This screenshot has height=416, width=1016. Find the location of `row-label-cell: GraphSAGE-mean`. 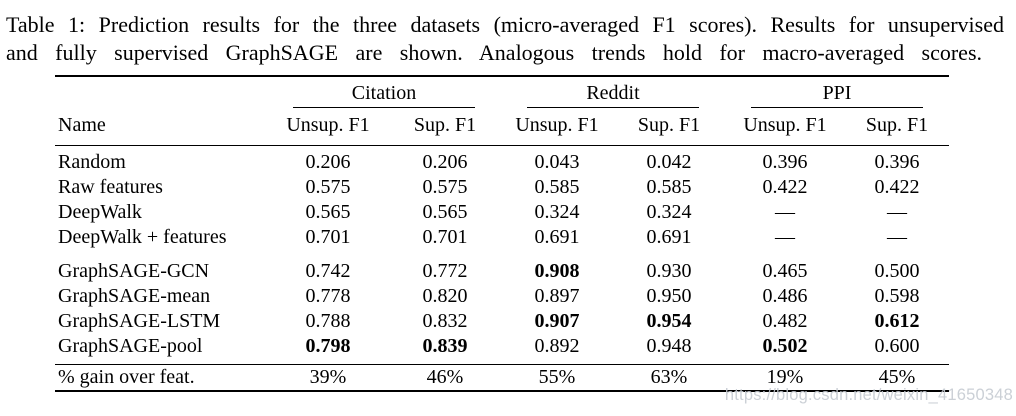

row-label-cell: GraphSAGE-mean is located at coordinates (134, 296).